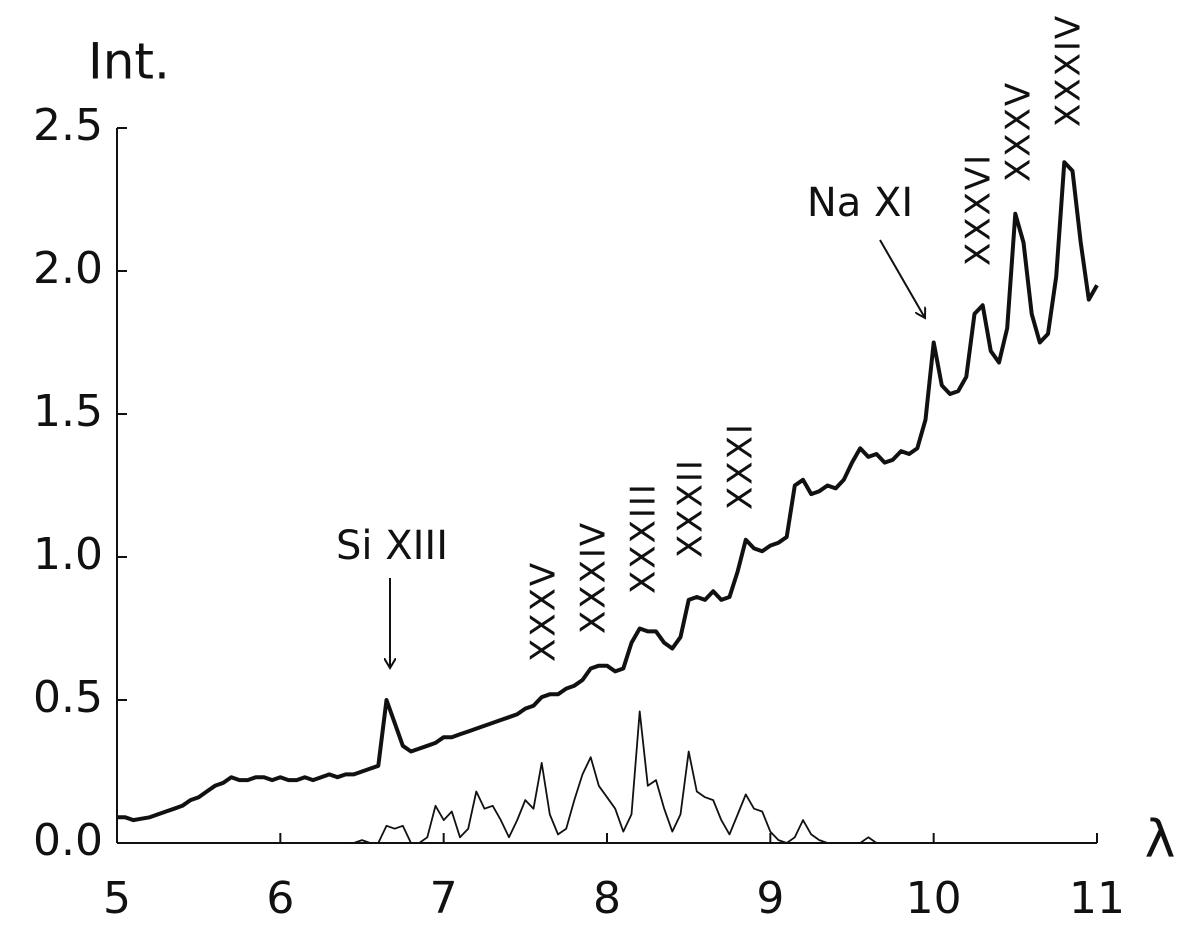 Image resolution: width=1187 pixels, height=929 pixels. What do you see at coordinates (860, 203) in the screenshot?
I see `annotation: Na XI` at bounding box center [860, 203].